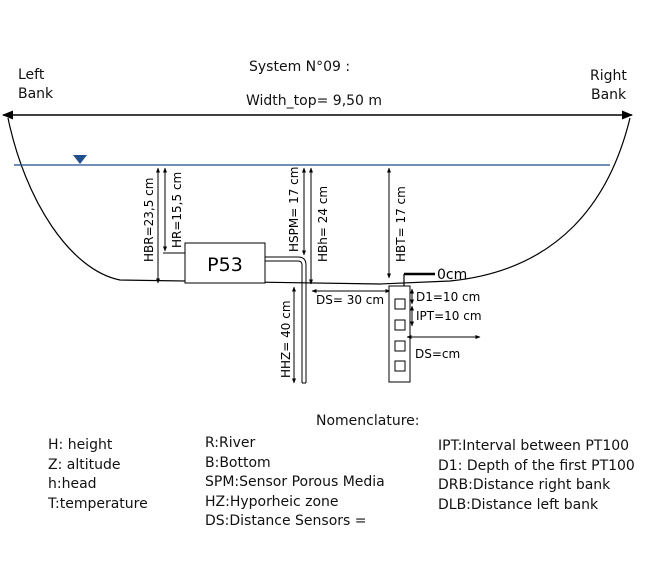 This screenshot has height=568, width=653. What do you see at coordinates (80, 445) in the screenshot?
I see `nomenclature-item: H: height` at bounding box center [80, 445].